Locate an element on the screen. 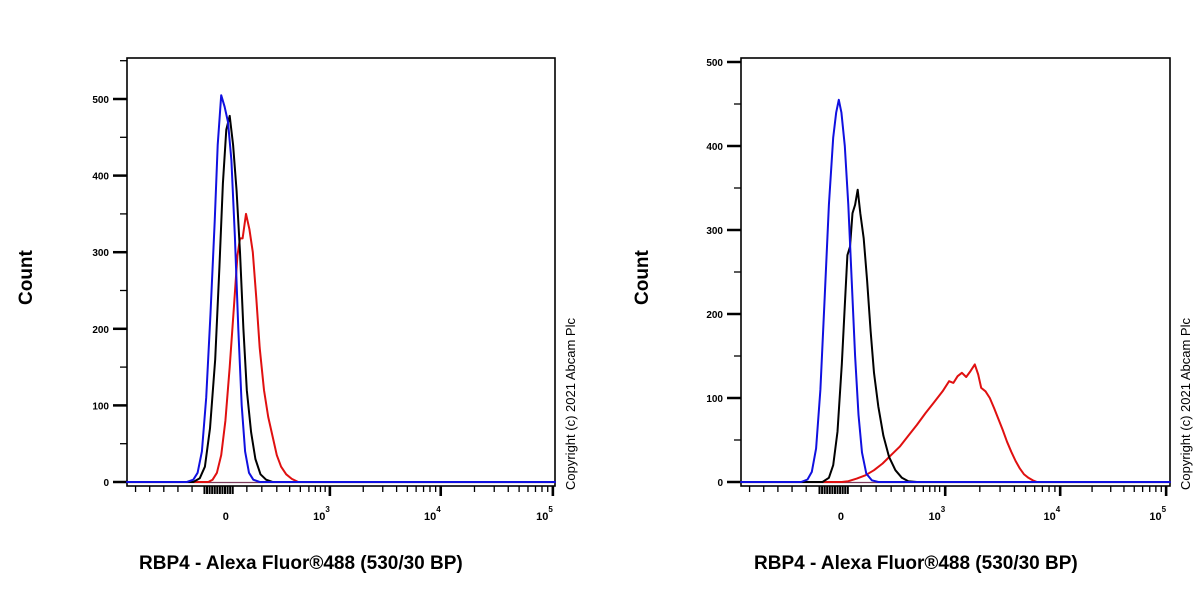 The width and height of the screenshot is (1200, 600). histogram-series-red is located at coordinates (955, 423).